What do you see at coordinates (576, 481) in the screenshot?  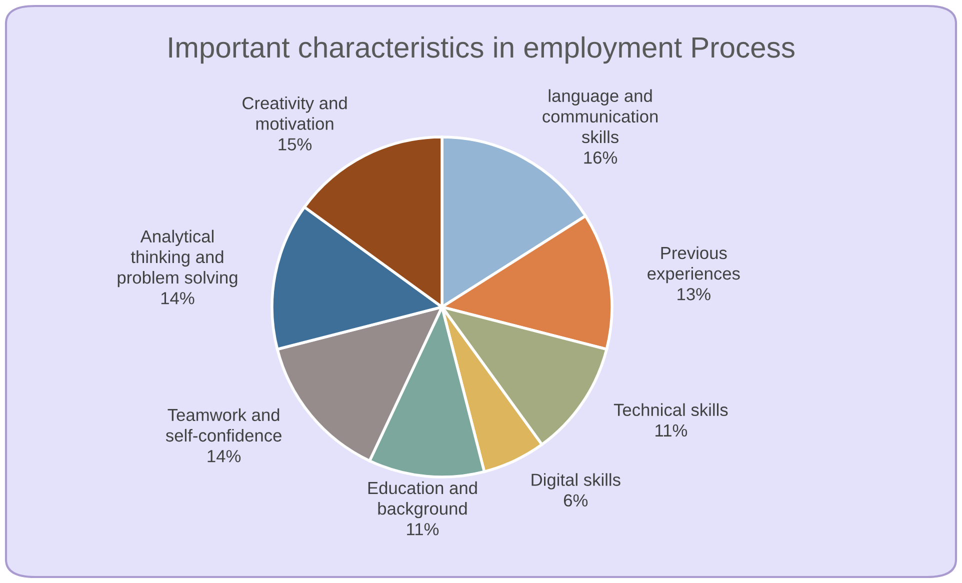 I see `slice-label: Digital skills` at bounding box center [576, 481].